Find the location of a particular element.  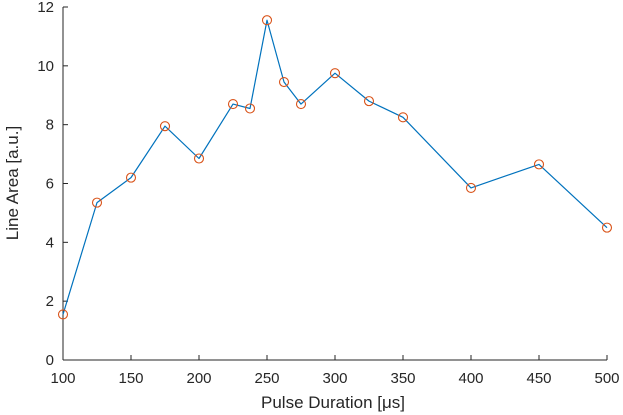

y-tick-label: 12 is located at coordinates (45, 8).